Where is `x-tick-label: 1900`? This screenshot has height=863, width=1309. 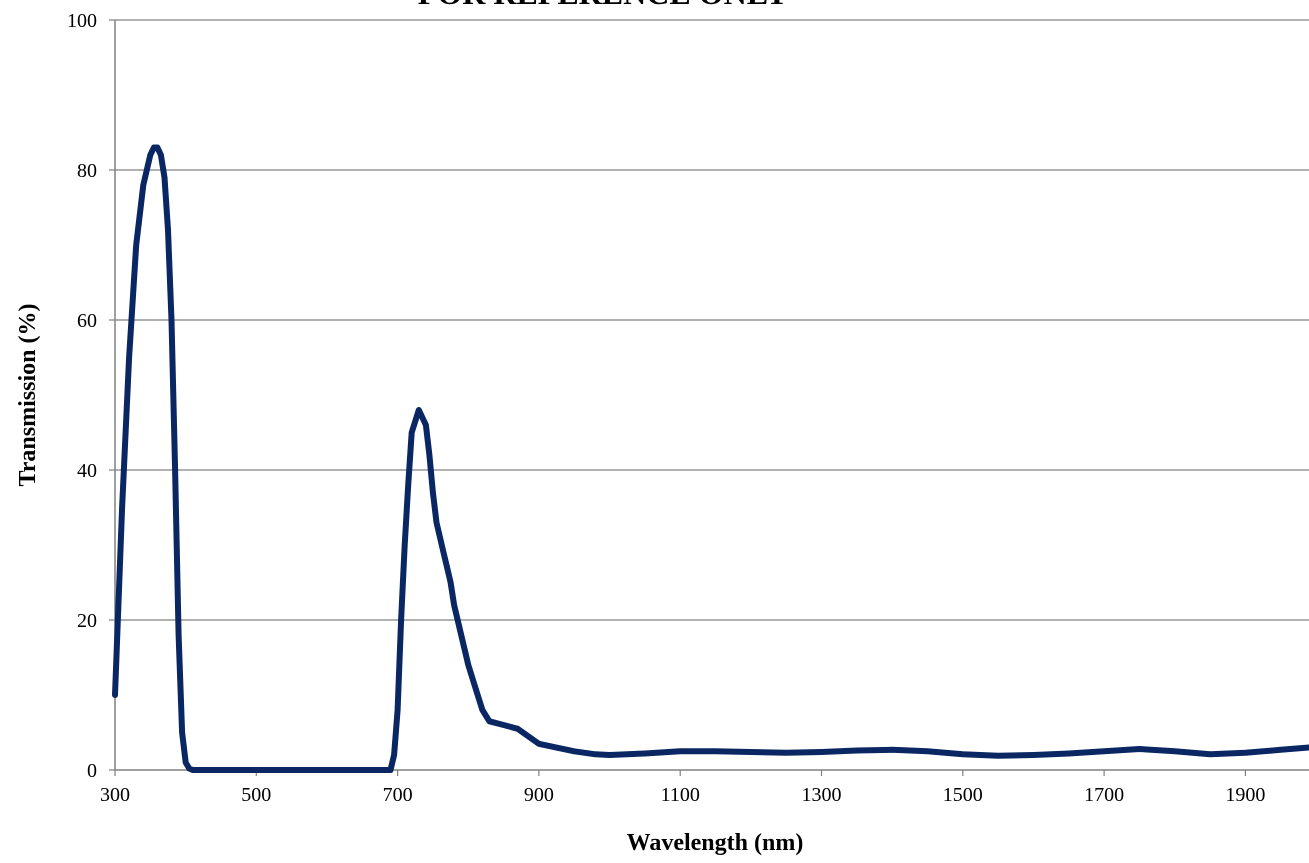 x-tick-label: 1900 is located at coordinates (1245, 795).